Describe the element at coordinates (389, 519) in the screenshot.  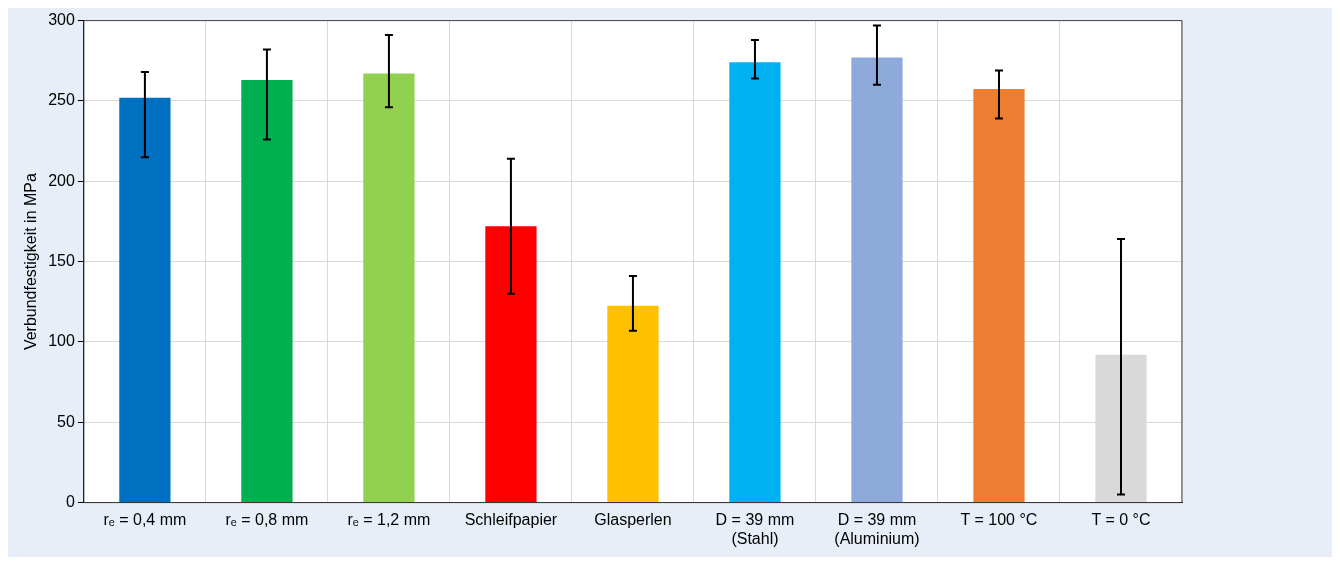
I see `x-tick-label: rₑ = 1,2 mm` at that location.